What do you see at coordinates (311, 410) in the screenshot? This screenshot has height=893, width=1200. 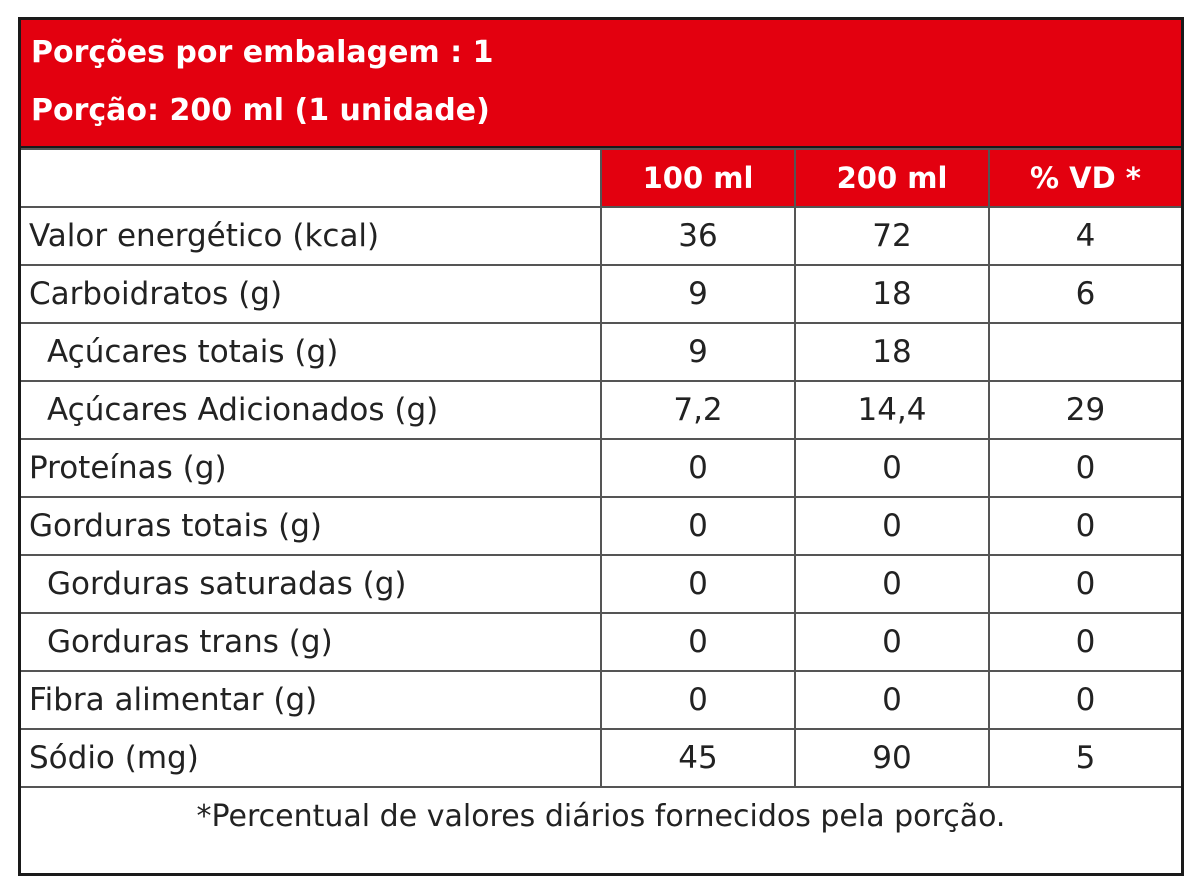 I see `nutrient-name: Açúcares Adicionados (g)` at bounding box center [311, 410].